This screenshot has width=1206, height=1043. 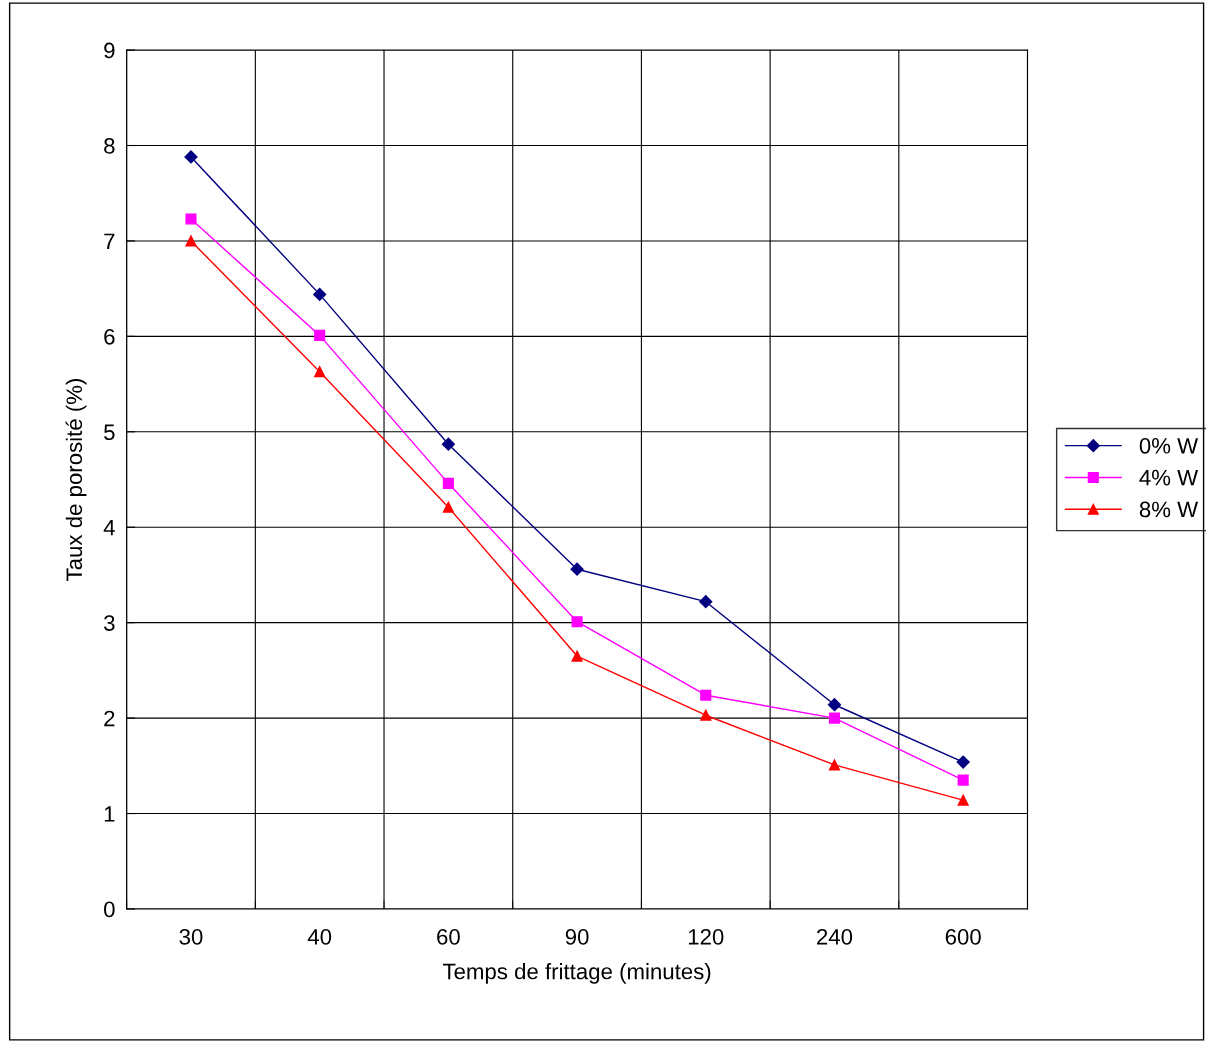 I want to click on y-tick-label: 7, so click(x=109, y=241).